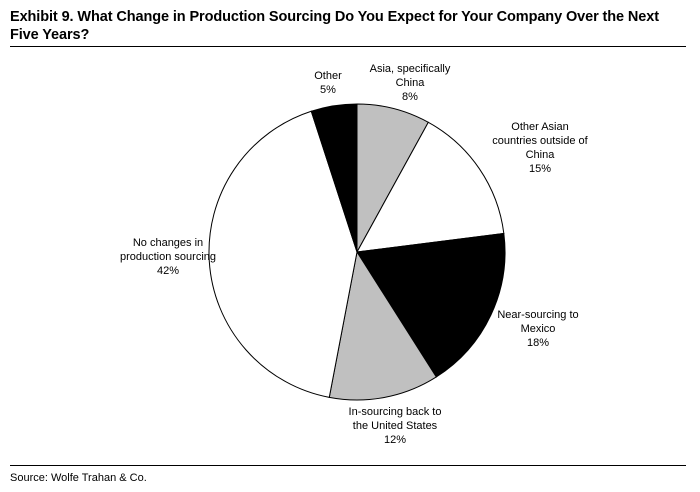  I want to click on slice-value-label: 15%, so click(540, 169).